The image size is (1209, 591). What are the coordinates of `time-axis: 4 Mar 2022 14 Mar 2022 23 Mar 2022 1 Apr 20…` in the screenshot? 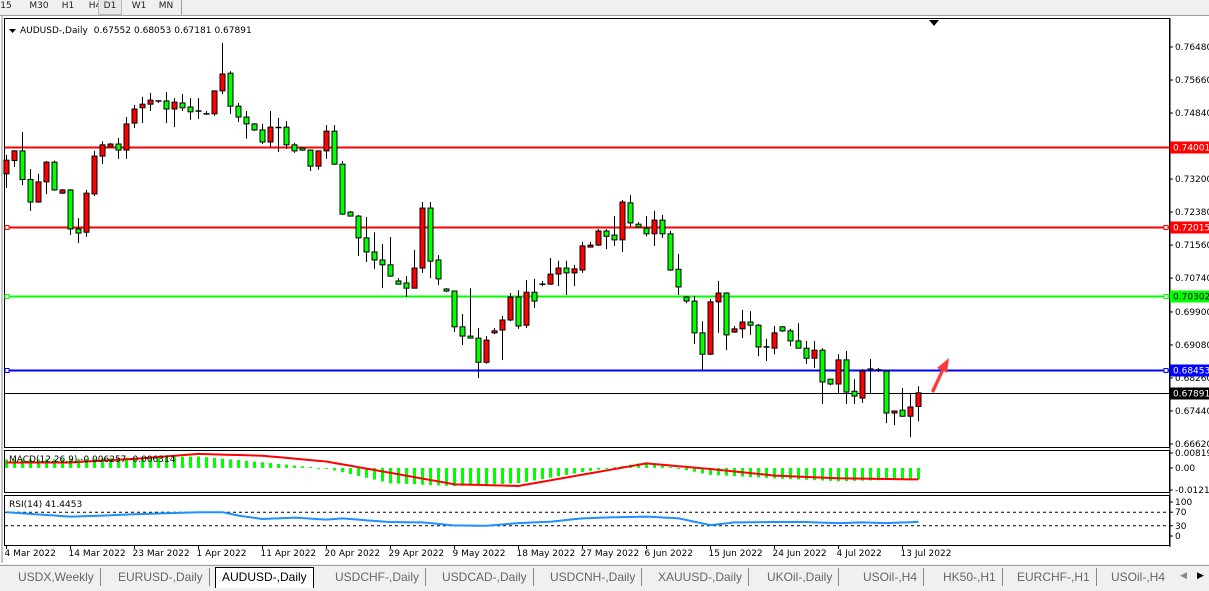 It's located at (478, 552).